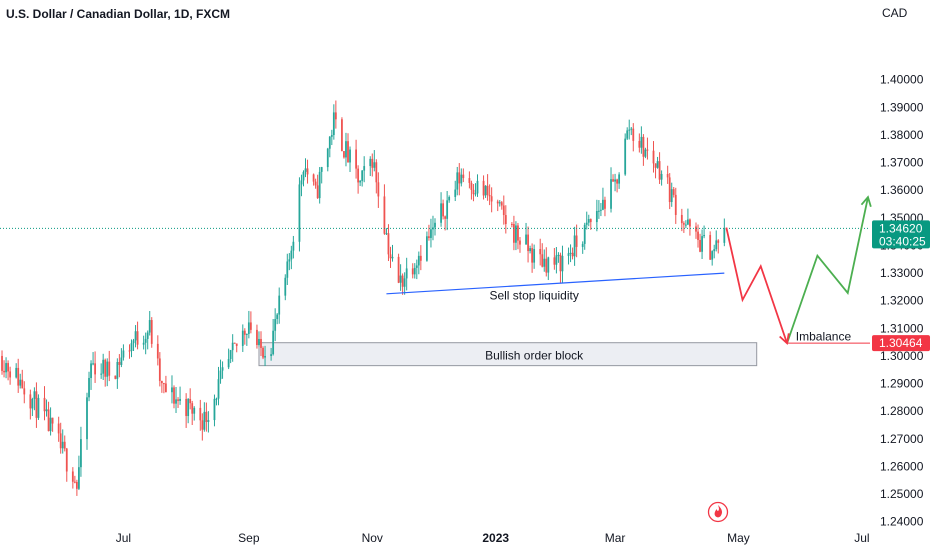 This screenshot has width=932, height=550. What do you see at coordinates (902, 439) in the screenshot?
I see `price-tick-label: 1.27000` at bounding box center [902, 439].